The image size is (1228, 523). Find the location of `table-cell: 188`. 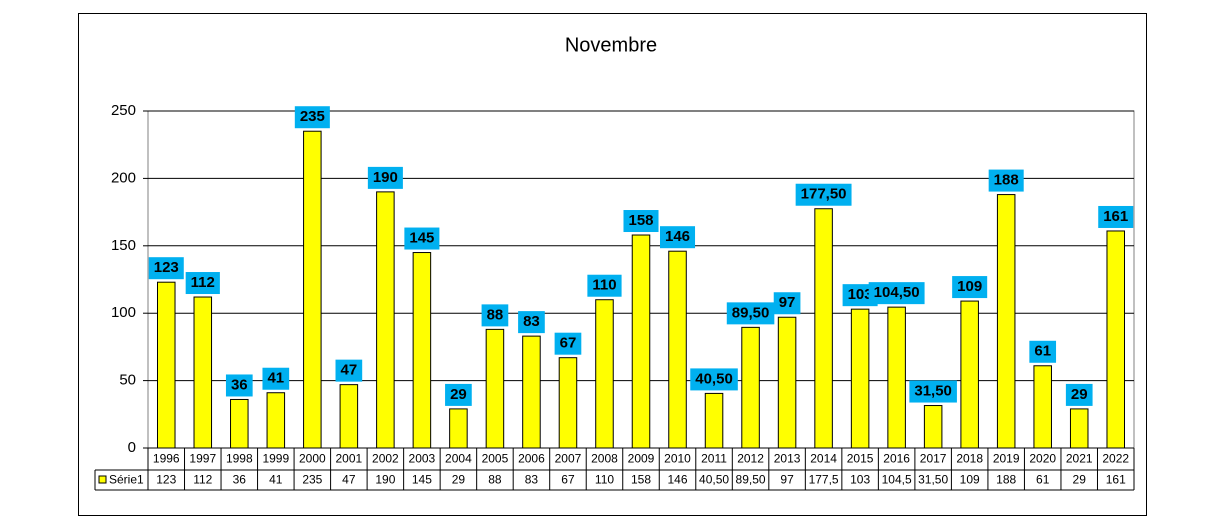

table-cell: 188 is located at coordinates (1006, 480).